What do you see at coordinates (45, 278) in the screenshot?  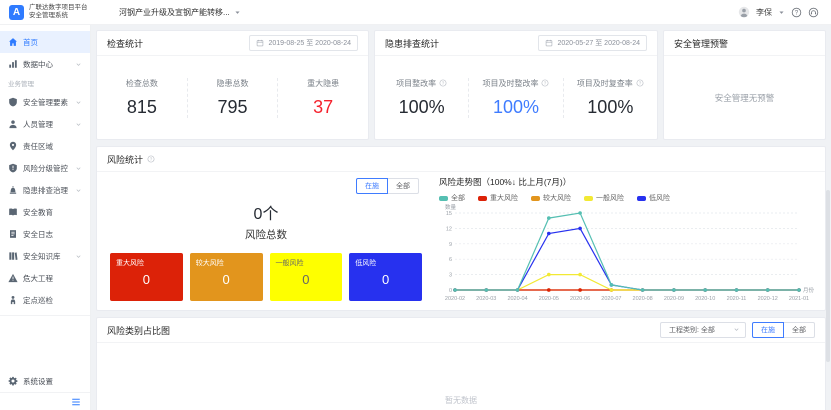 I see `sidebar-item: 危大工程` at bounding box center [45, 278].